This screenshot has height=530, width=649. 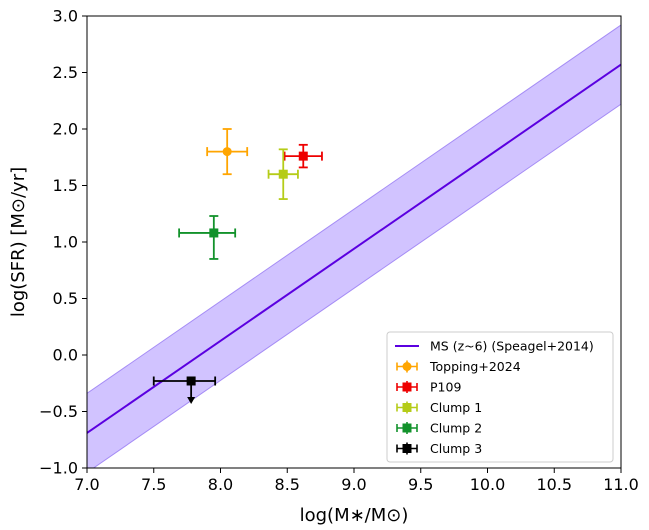 What do you see at coordinates (456, 448) in the screenshot?
I see `legend-label: Clump 3` at bounding box center [456, 448].